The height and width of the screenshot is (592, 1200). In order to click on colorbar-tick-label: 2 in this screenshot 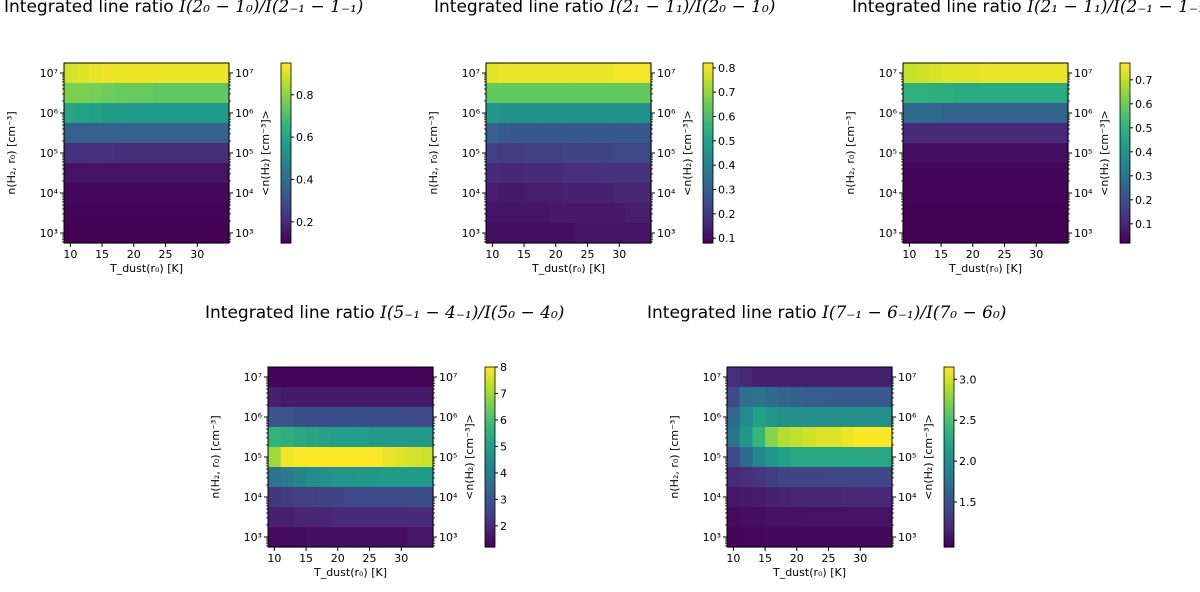, I will do `click(503, 526)`.